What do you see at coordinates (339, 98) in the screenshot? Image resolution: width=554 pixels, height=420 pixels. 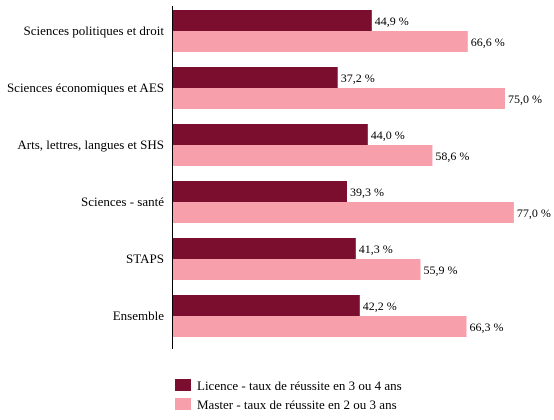 I see `bar-master-sciences-economiques-et-aes` at bounding box center [339, 98].